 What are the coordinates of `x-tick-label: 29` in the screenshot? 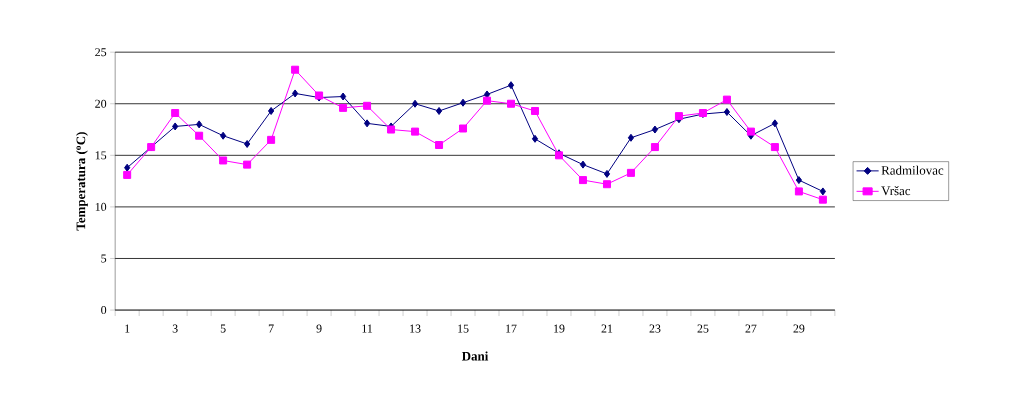 It's located at (799, 328).